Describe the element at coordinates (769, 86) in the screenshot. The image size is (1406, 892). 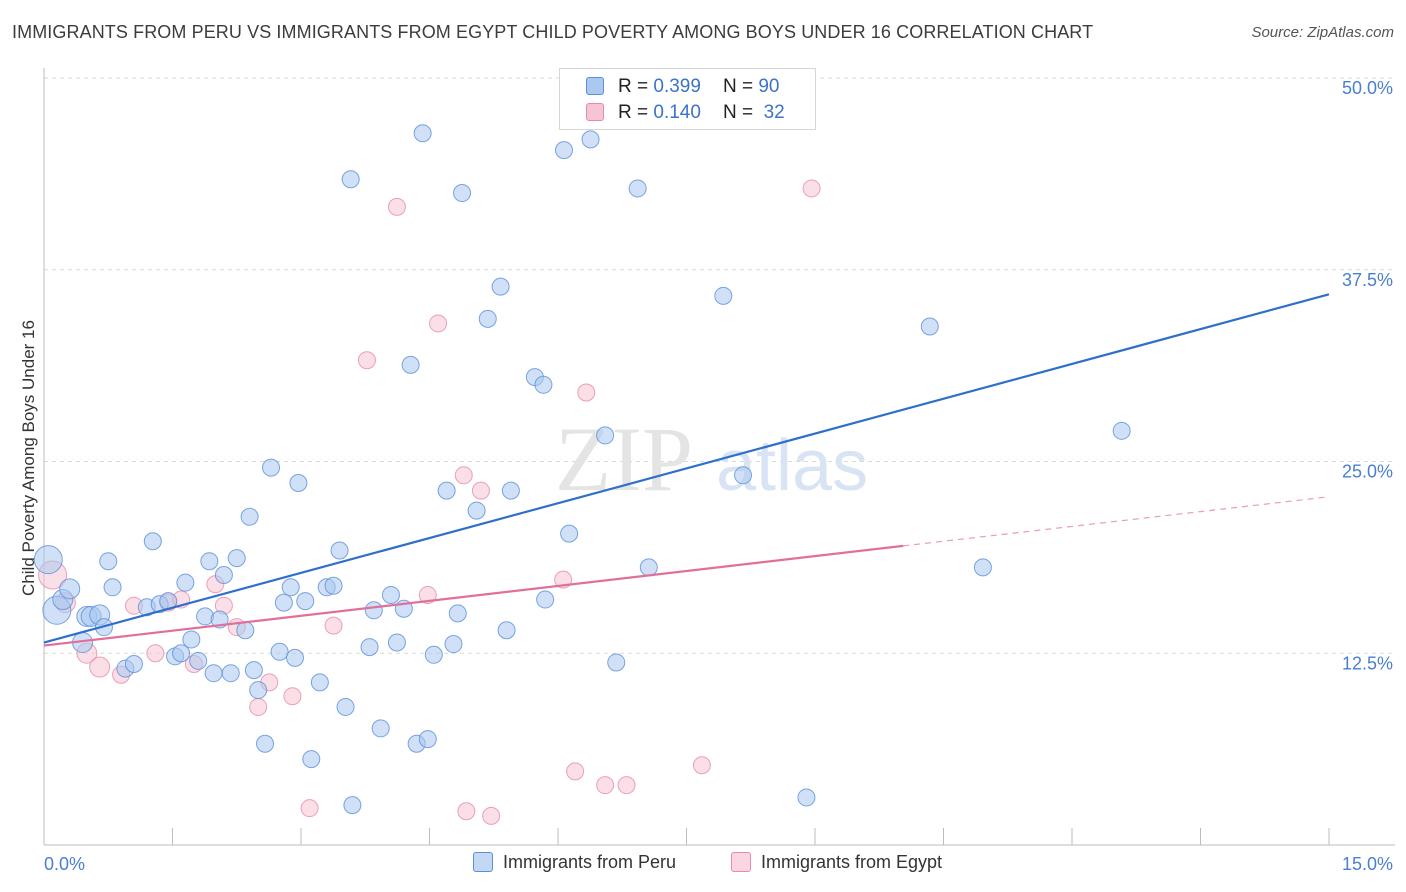
I see `peru-n-value: 90` at that location.